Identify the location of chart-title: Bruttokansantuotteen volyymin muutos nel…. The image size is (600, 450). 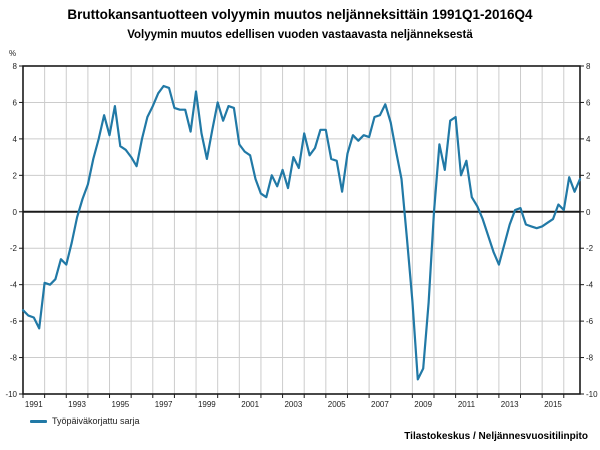
(300, 14).